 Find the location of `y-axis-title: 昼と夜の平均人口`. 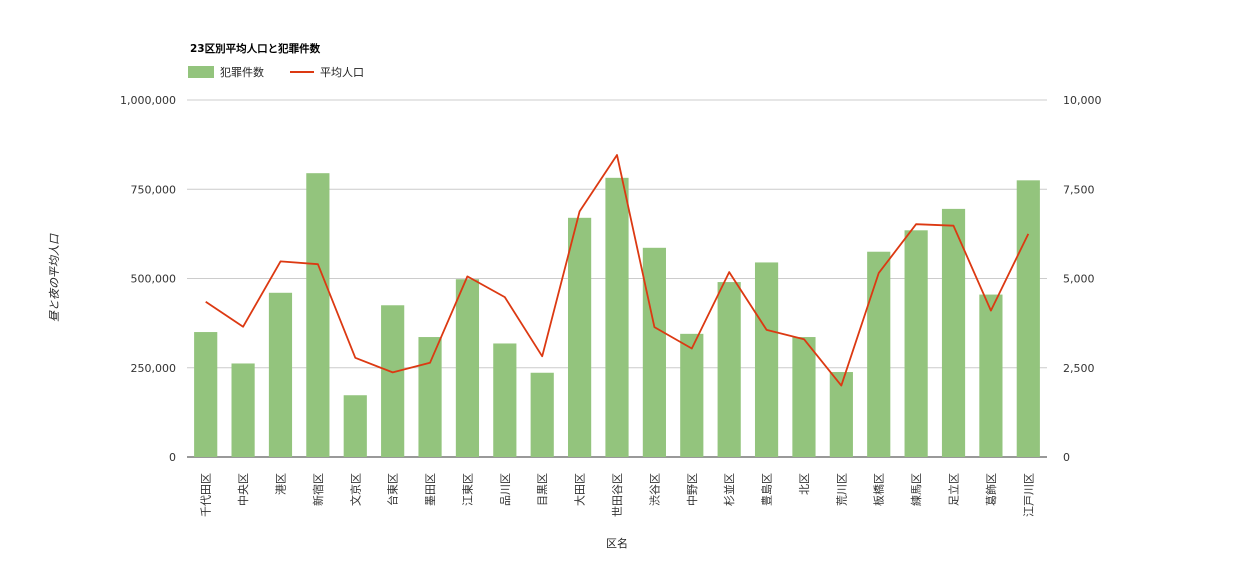

y-axis-title: 昼と夜の平均人口 is located at coordinates (54, 277).